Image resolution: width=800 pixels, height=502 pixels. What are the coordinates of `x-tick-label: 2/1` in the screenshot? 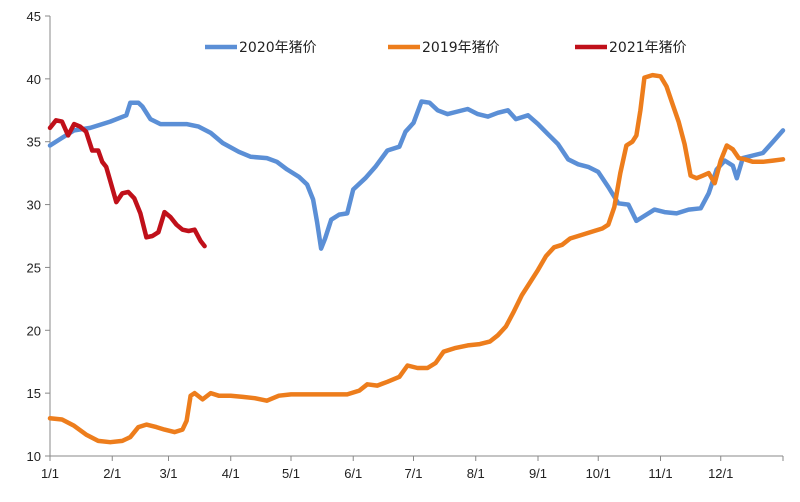 It's located at (112, 473).